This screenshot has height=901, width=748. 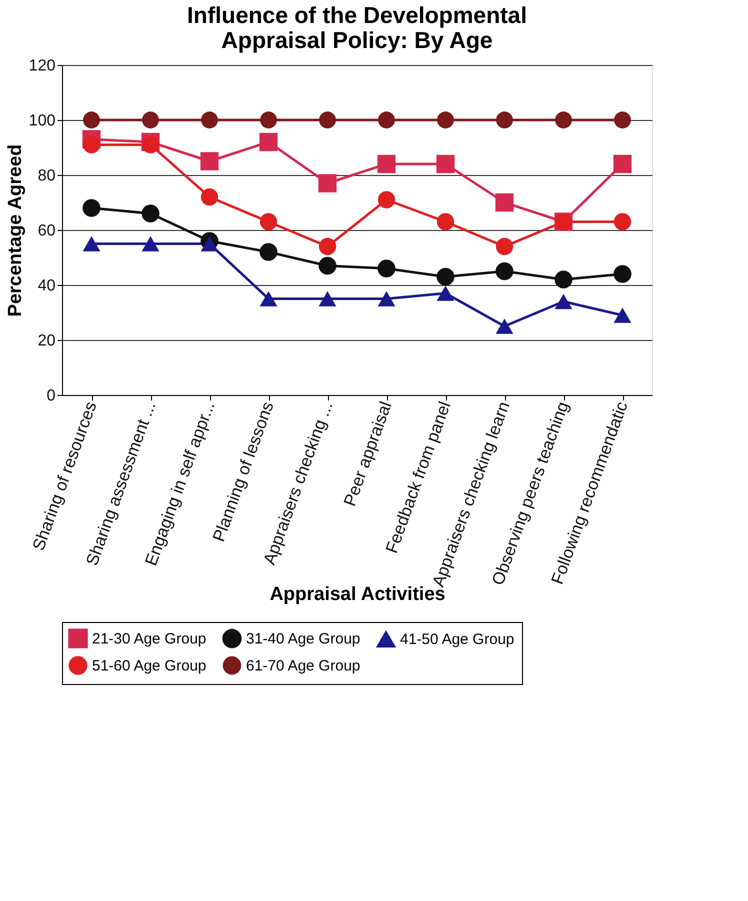 What do you see at coordinates (357, 27) in the screenshot?
I see `chart-title: Influence of the Developmental Appraisal Policy: By Age` at bounding box center [357, 27].